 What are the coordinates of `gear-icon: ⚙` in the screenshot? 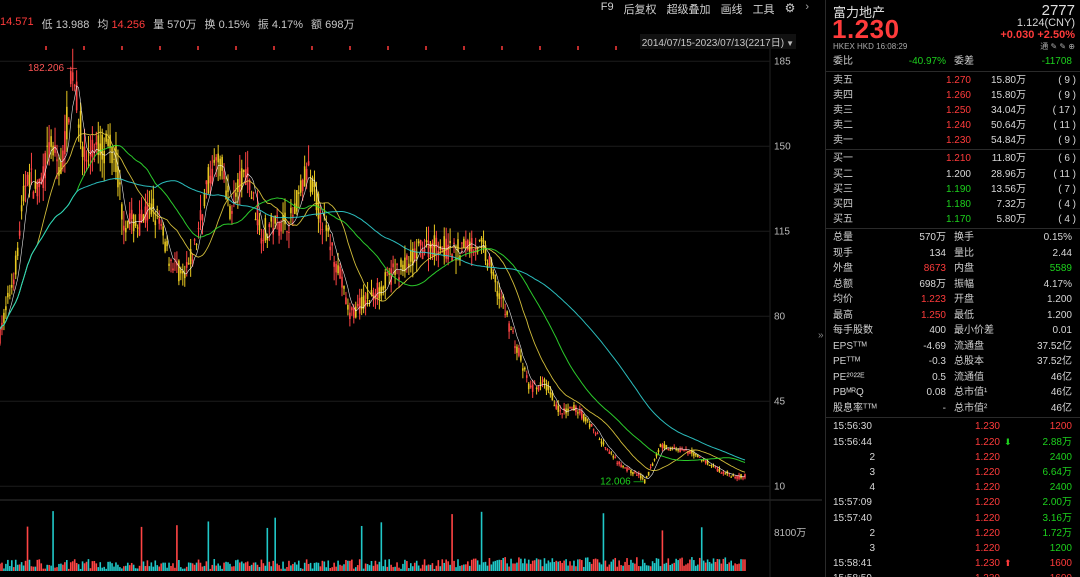 It's located at (790, 8).